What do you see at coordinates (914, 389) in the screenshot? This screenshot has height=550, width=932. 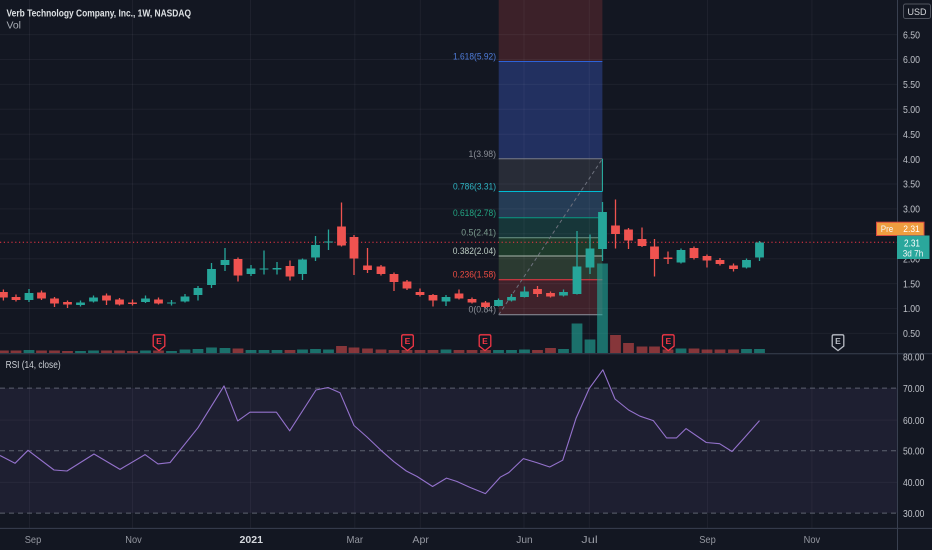 I see `svg-text: 70.00` at bounding box center [914, 389].